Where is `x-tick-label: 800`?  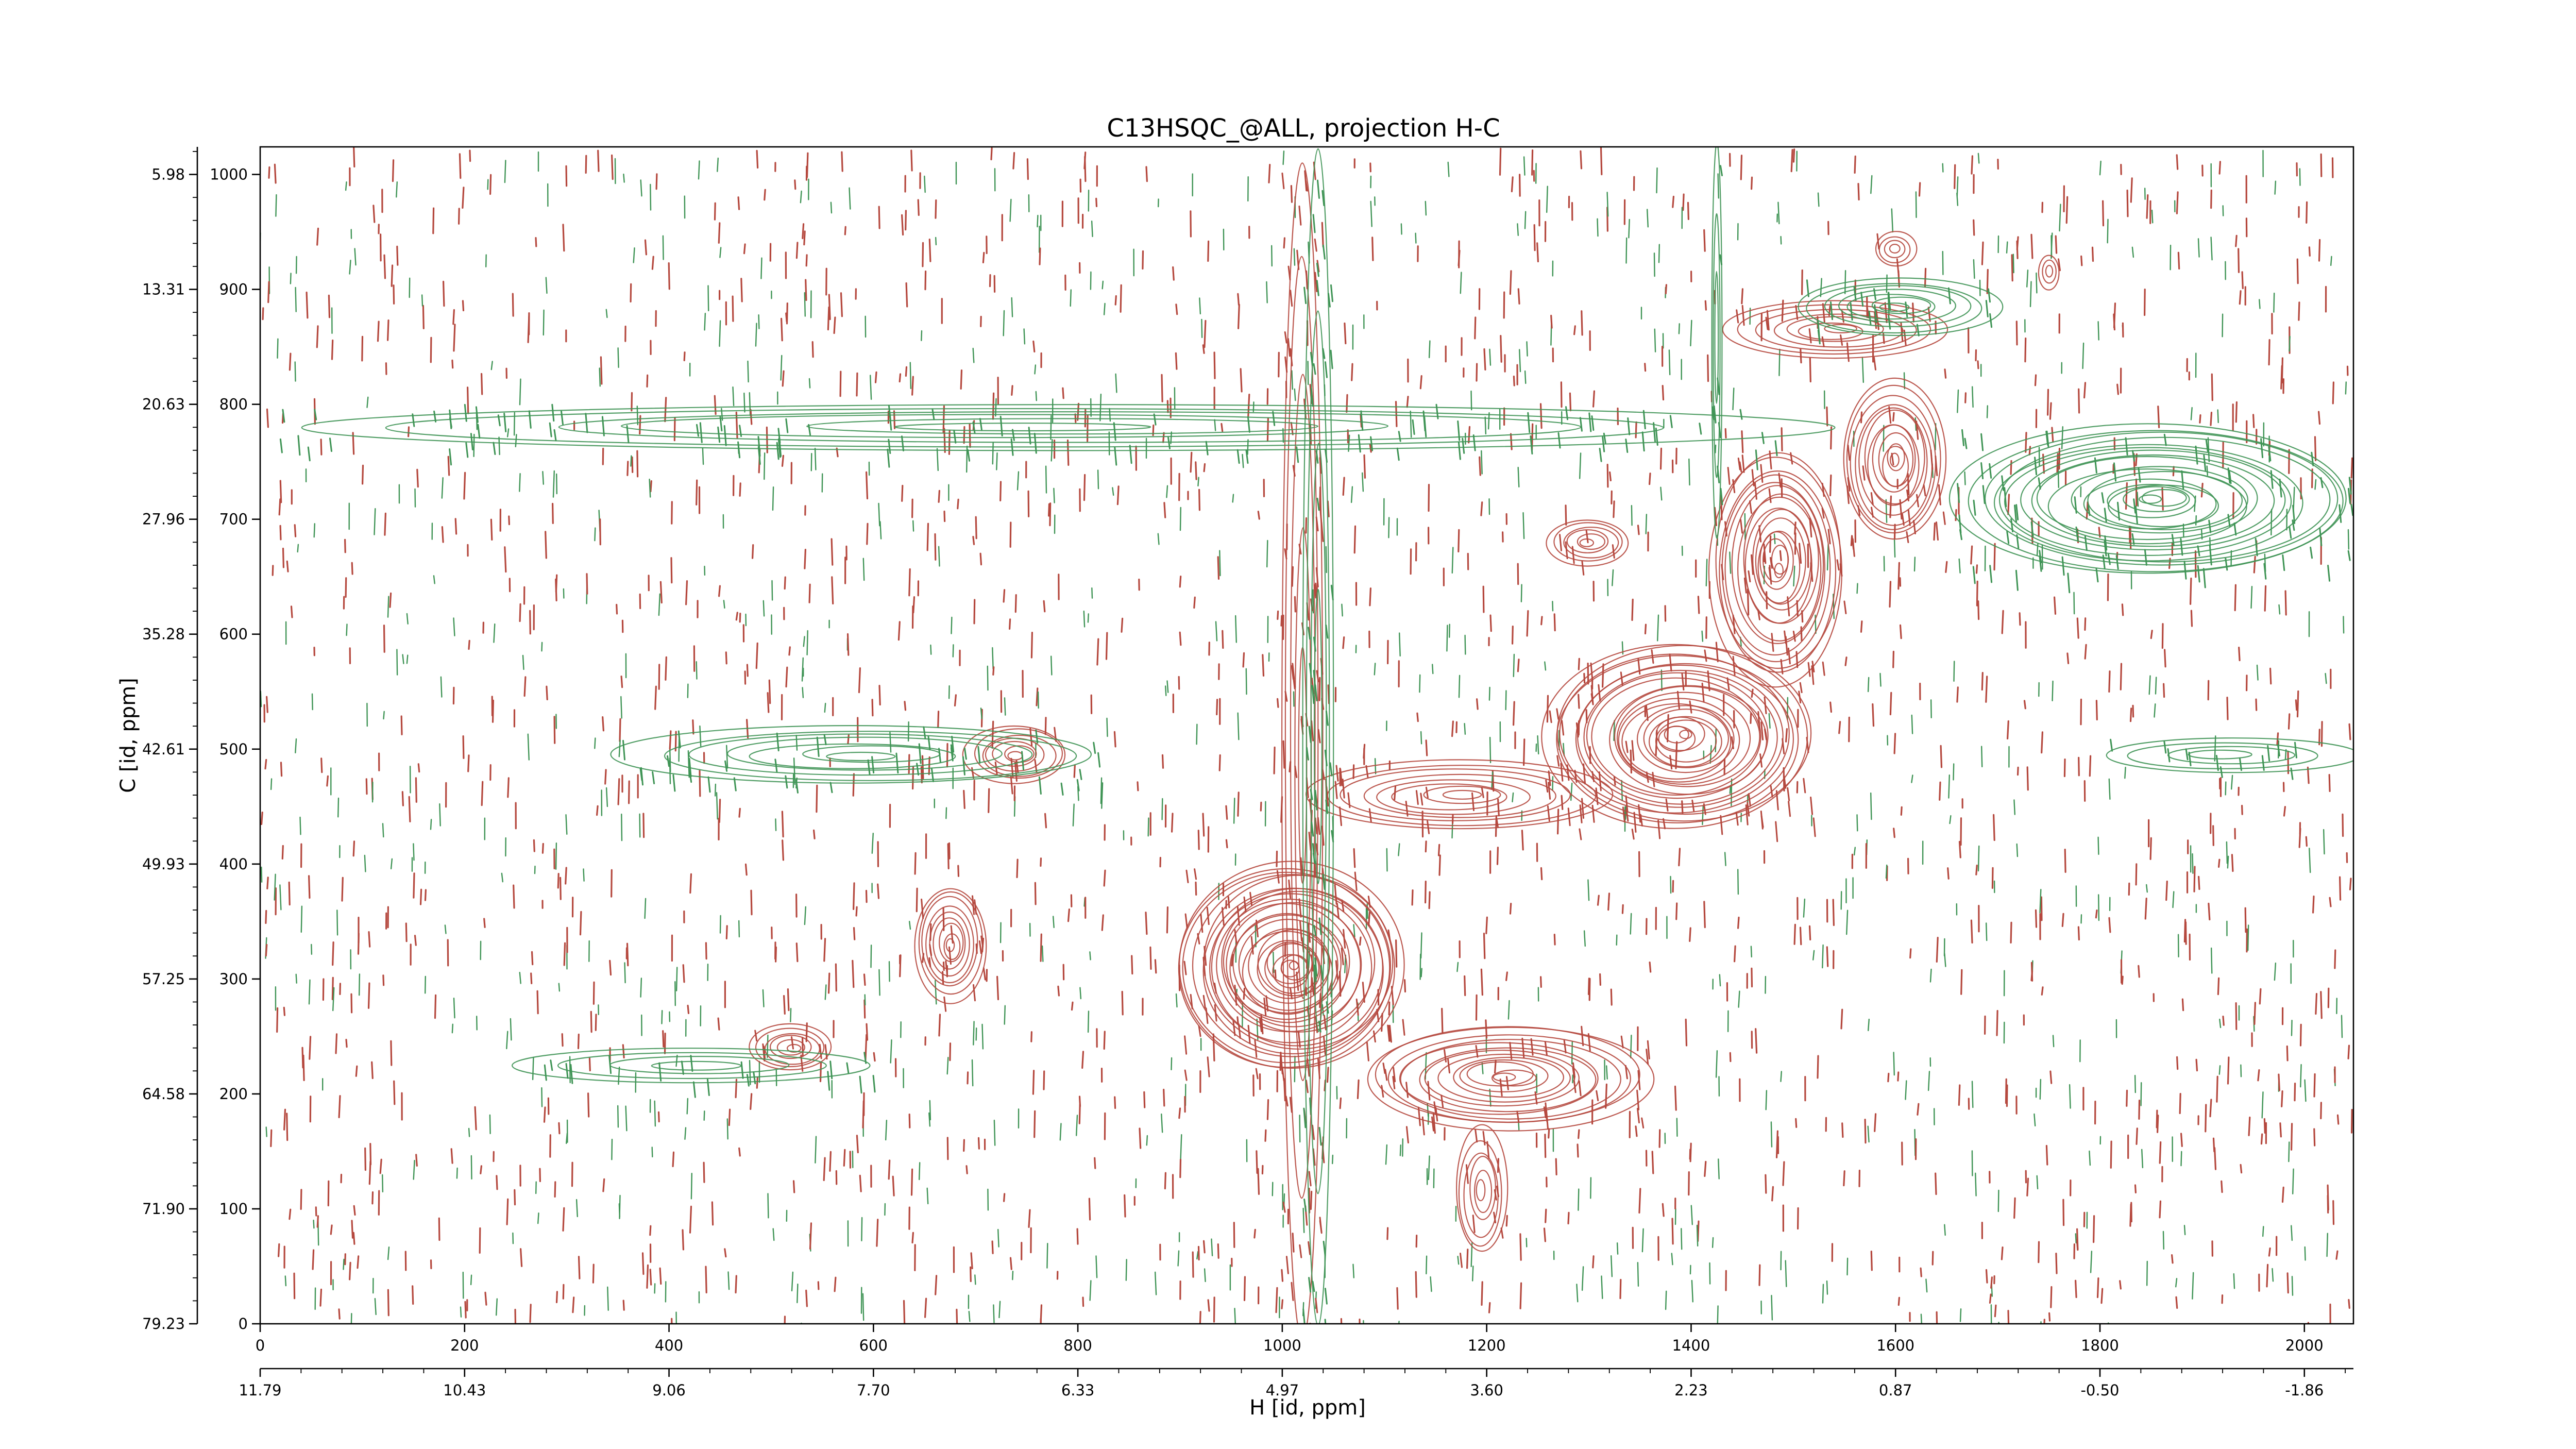 x-tick-label: 800 is located at coordinates (1077, 1345).